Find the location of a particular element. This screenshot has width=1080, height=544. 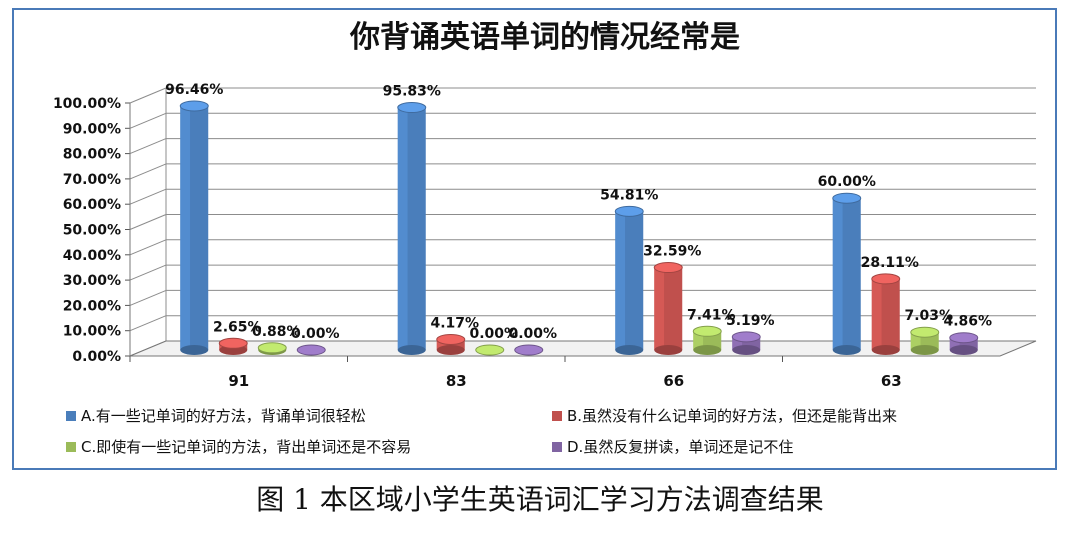

y-tick-label: 40.00% is located at coordinates (92, 256).